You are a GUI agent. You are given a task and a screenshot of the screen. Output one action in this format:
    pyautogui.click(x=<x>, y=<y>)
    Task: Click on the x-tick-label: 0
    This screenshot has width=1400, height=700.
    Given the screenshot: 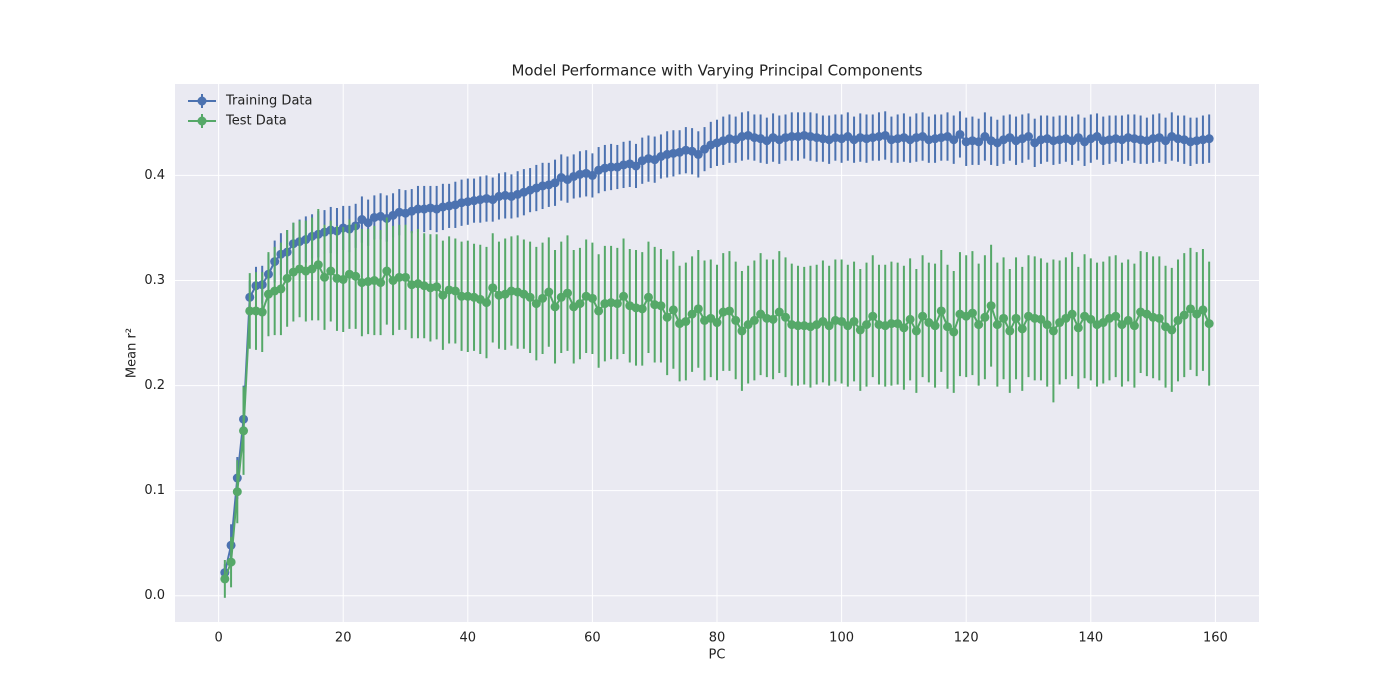 What is the action you would take?
    pyautogui.click(x=218, y=638)
    